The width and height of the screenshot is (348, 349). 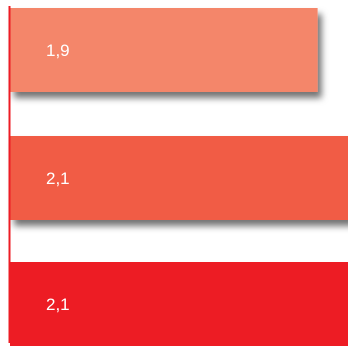 What do you see at coordinates (58, 178) in the screenshot?
I see `bar-2-value-label: 2,1` at bounding box center [58, 178].